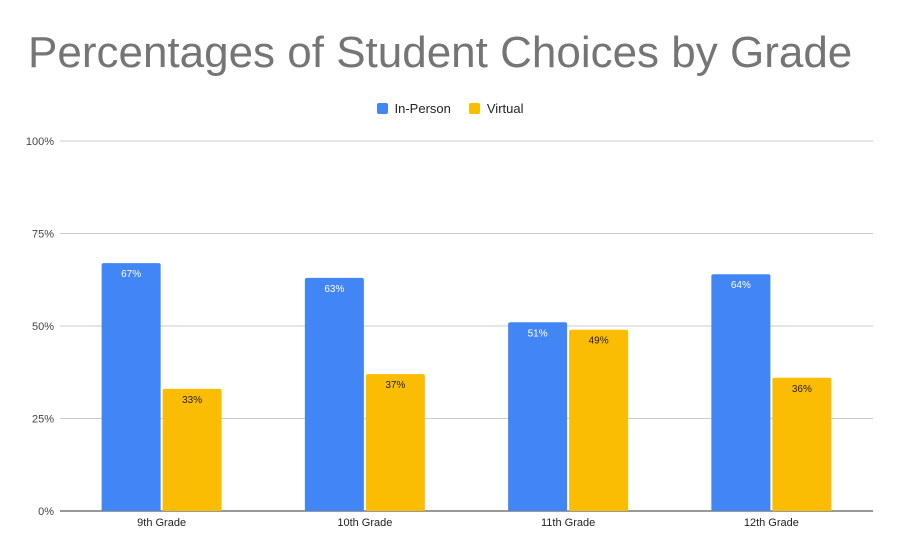  I want to click on x-tick-label: 12th Grade, so click(771, 523).